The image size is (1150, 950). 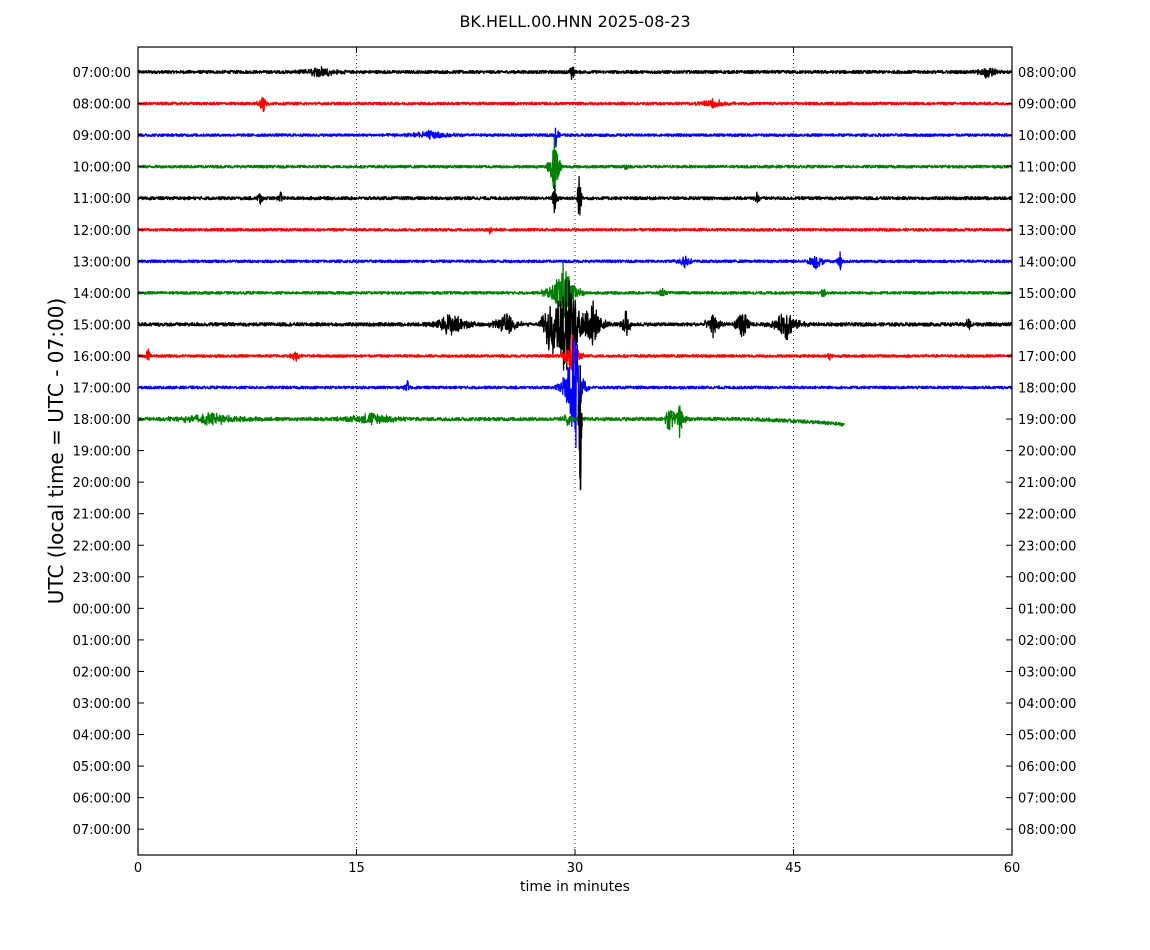 I want to click on y-tick-label-left: 19:00:00, so click(x=102, y=452).